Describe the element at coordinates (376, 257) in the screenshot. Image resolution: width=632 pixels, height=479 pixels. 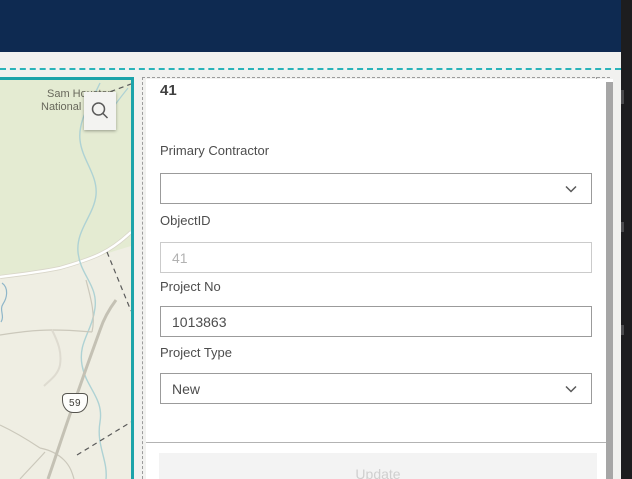
I see `objectid-input` at that location.